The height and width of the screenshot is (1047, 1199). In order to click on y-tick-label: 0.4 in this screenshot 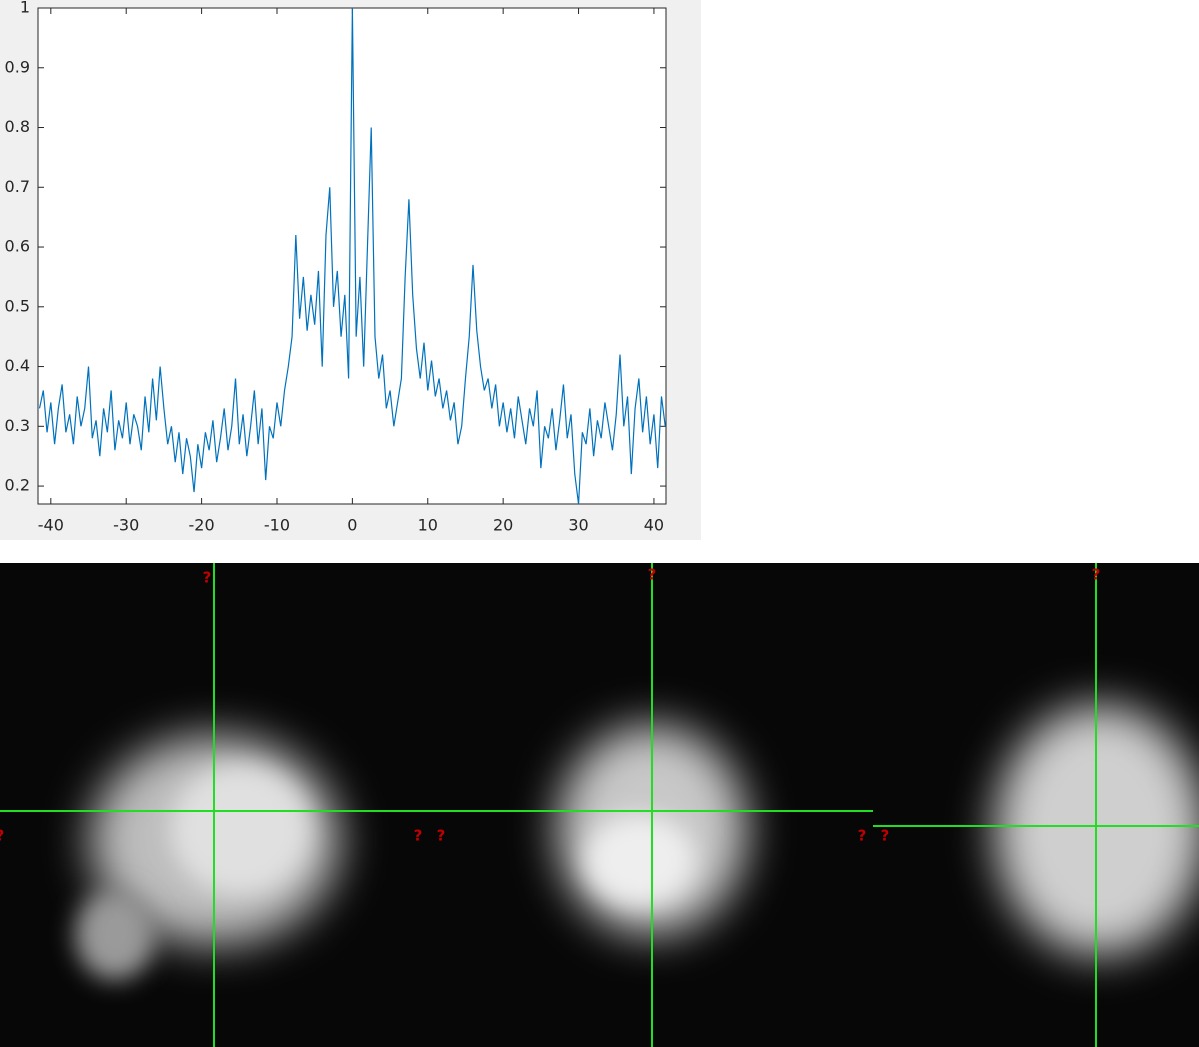, I will do `click(17, 365)`.